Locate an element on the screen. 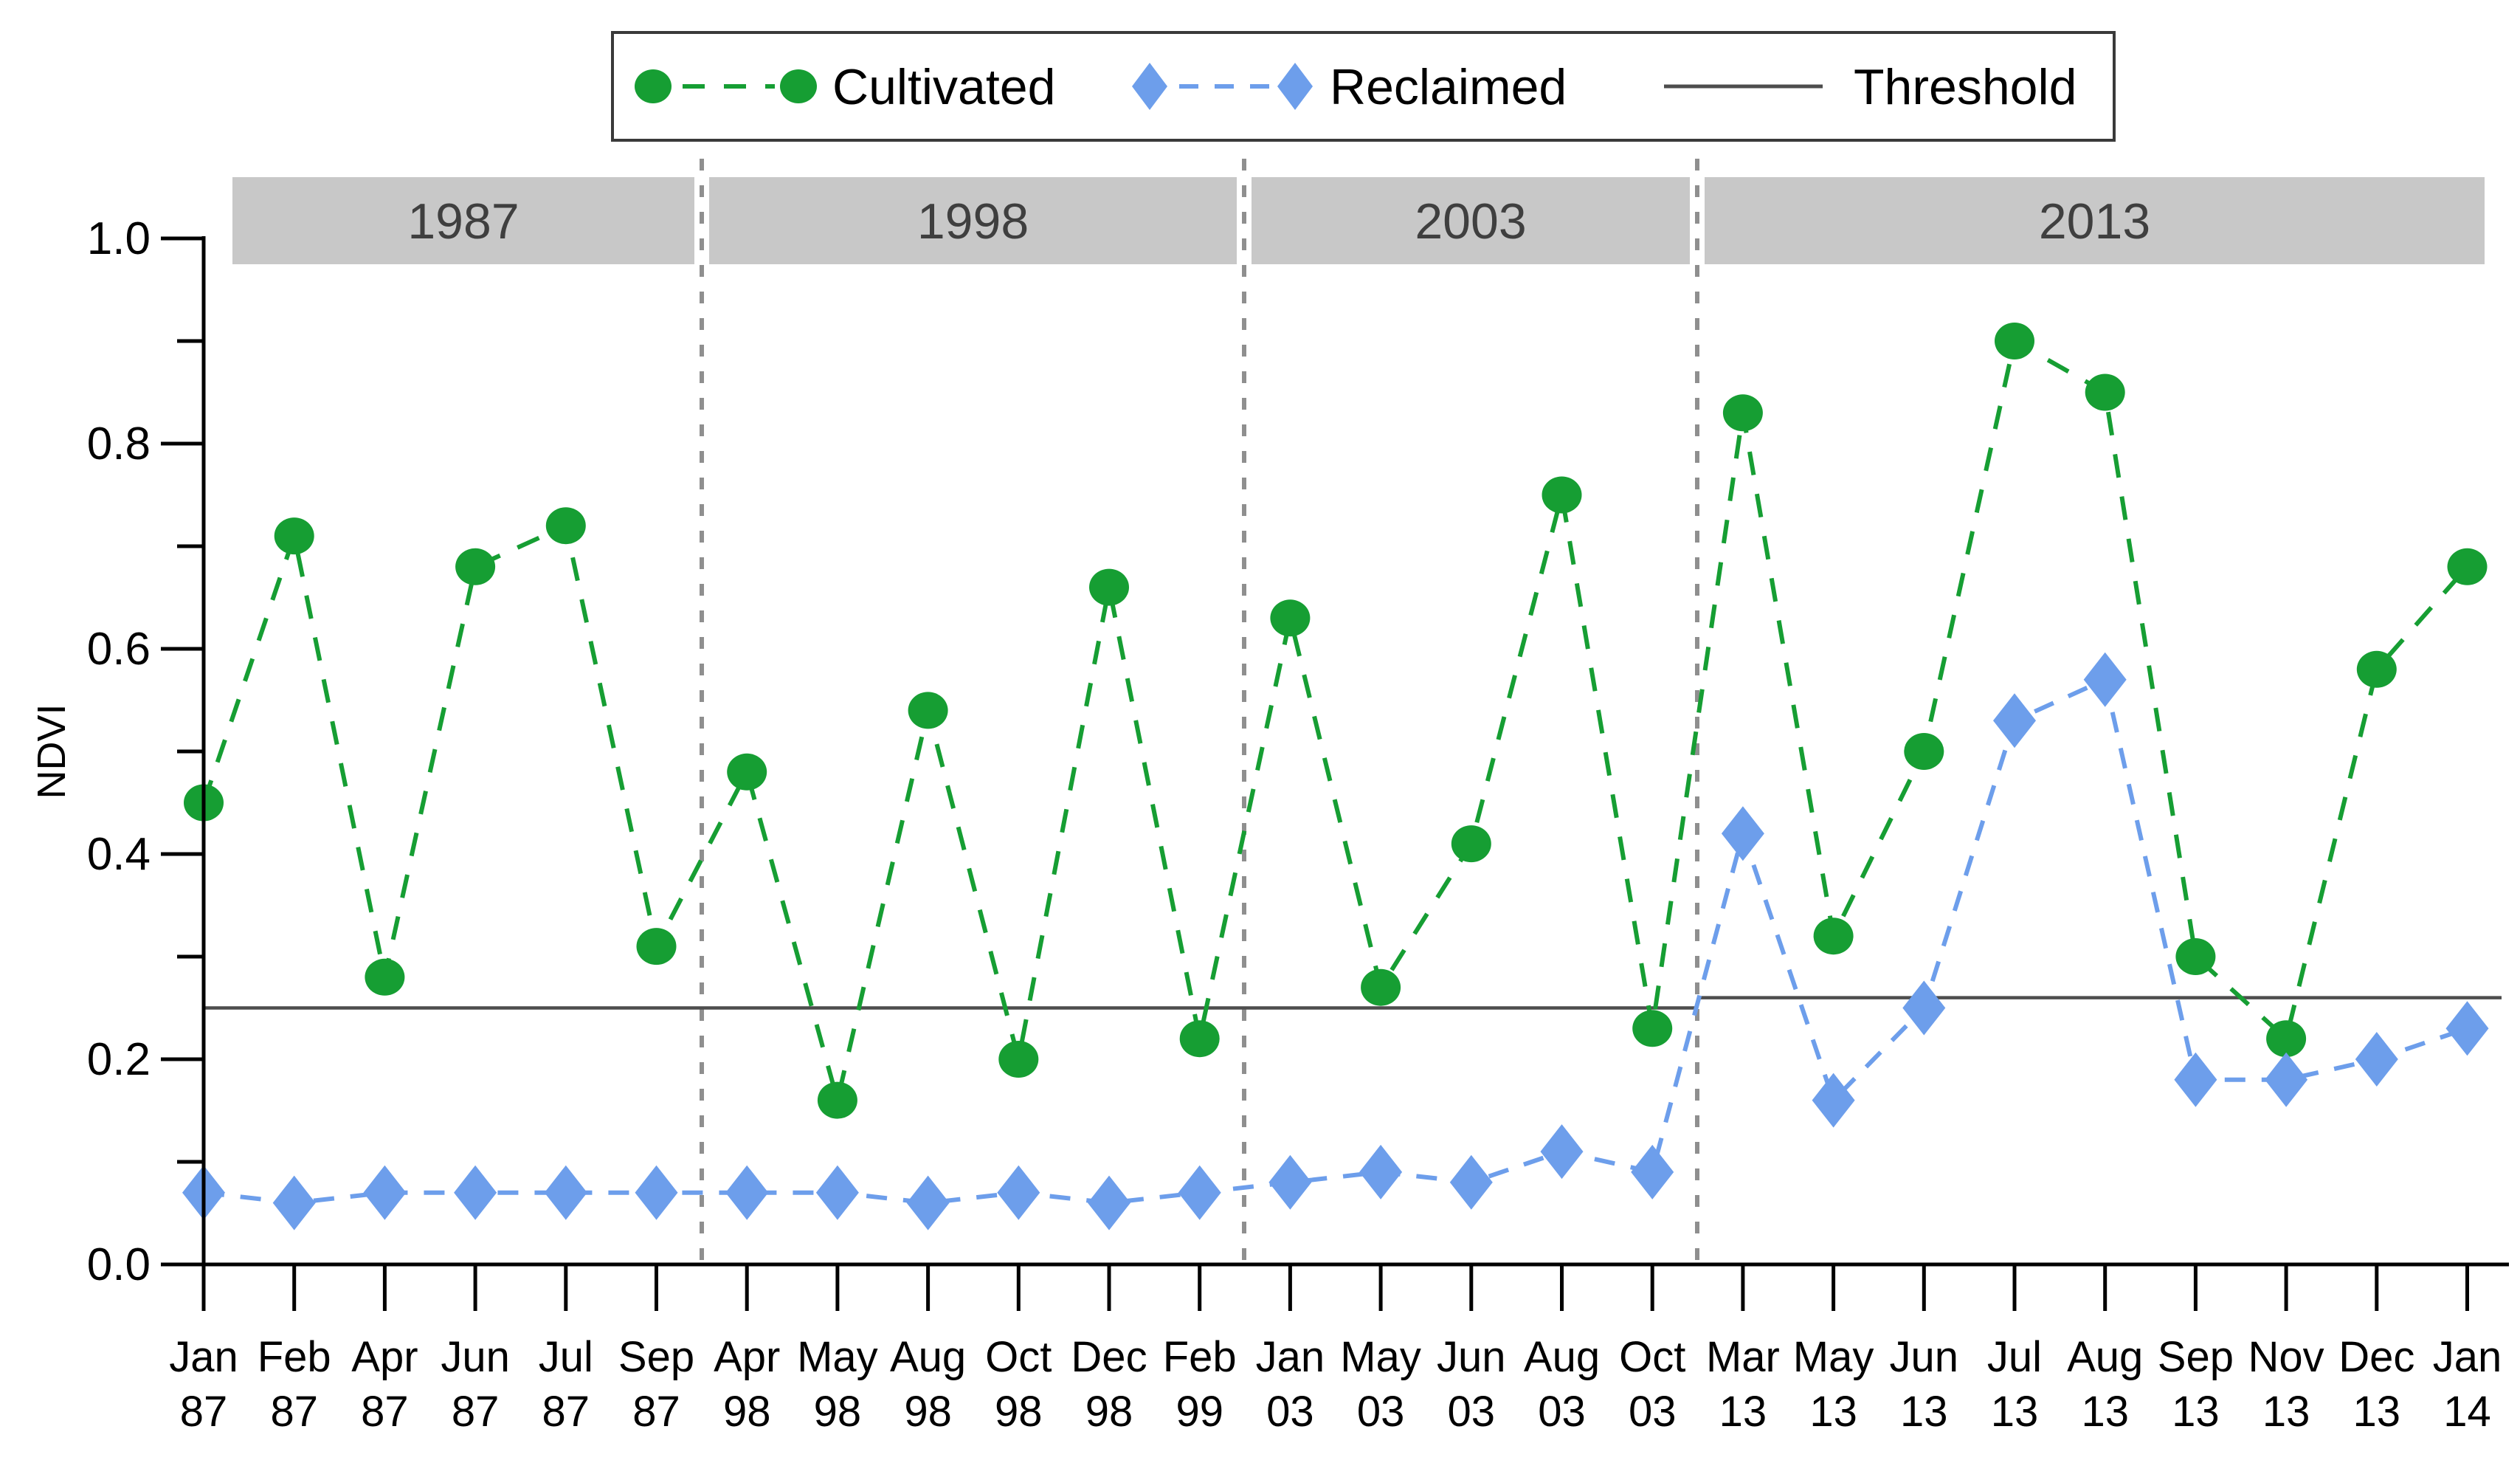  x-tick-label-year: 14 is located at coordinates (2467, 1412).